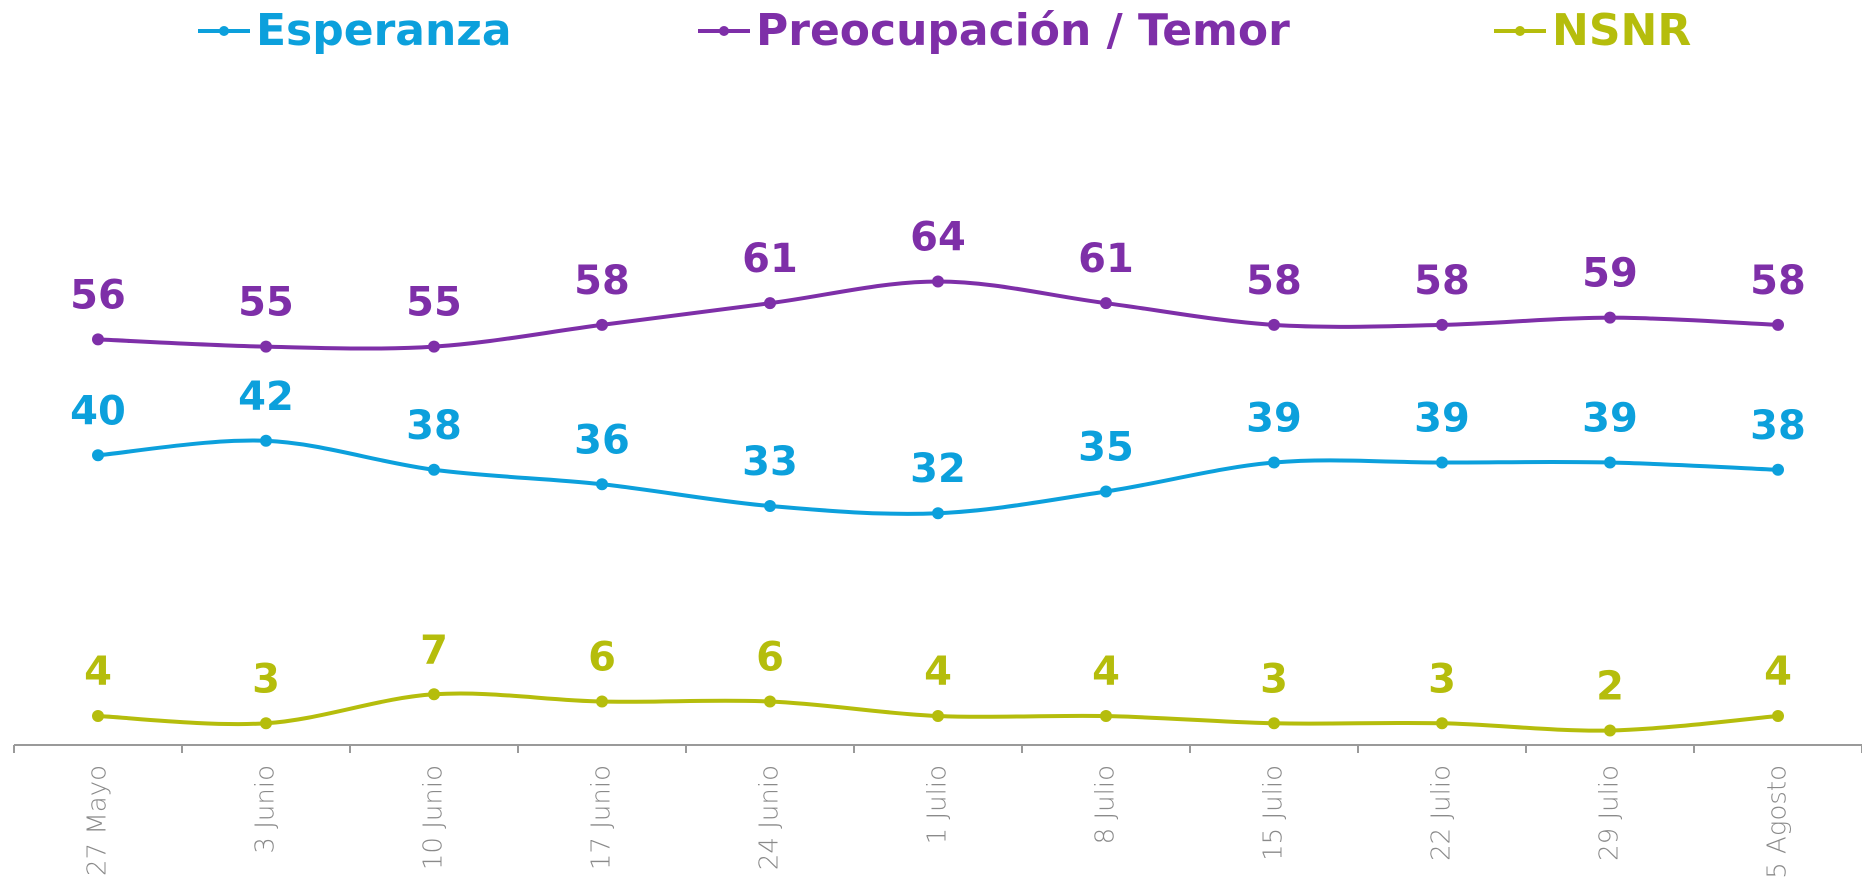 The height and width of the screenshot is (893, 1862). I want to click on value-label: 40, so click(98, 411).